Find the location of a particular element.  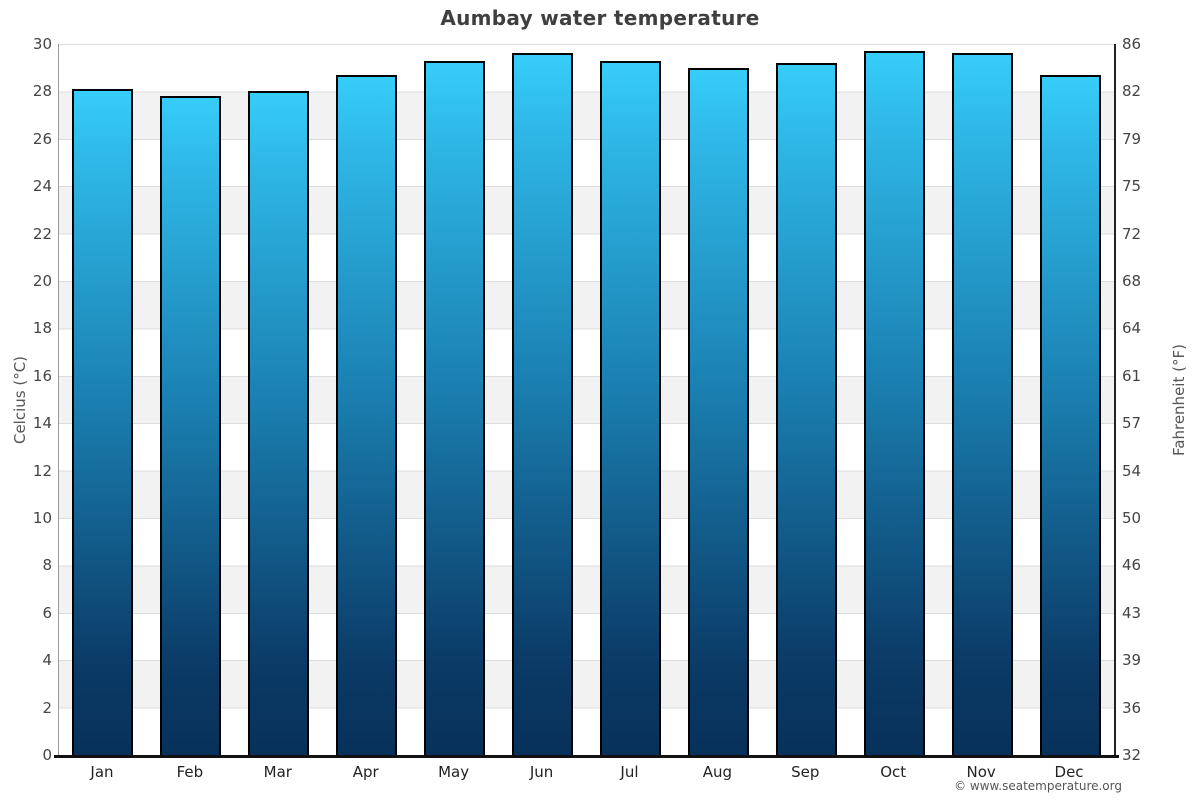

x-axis-line is located at coordinates (586, 756).